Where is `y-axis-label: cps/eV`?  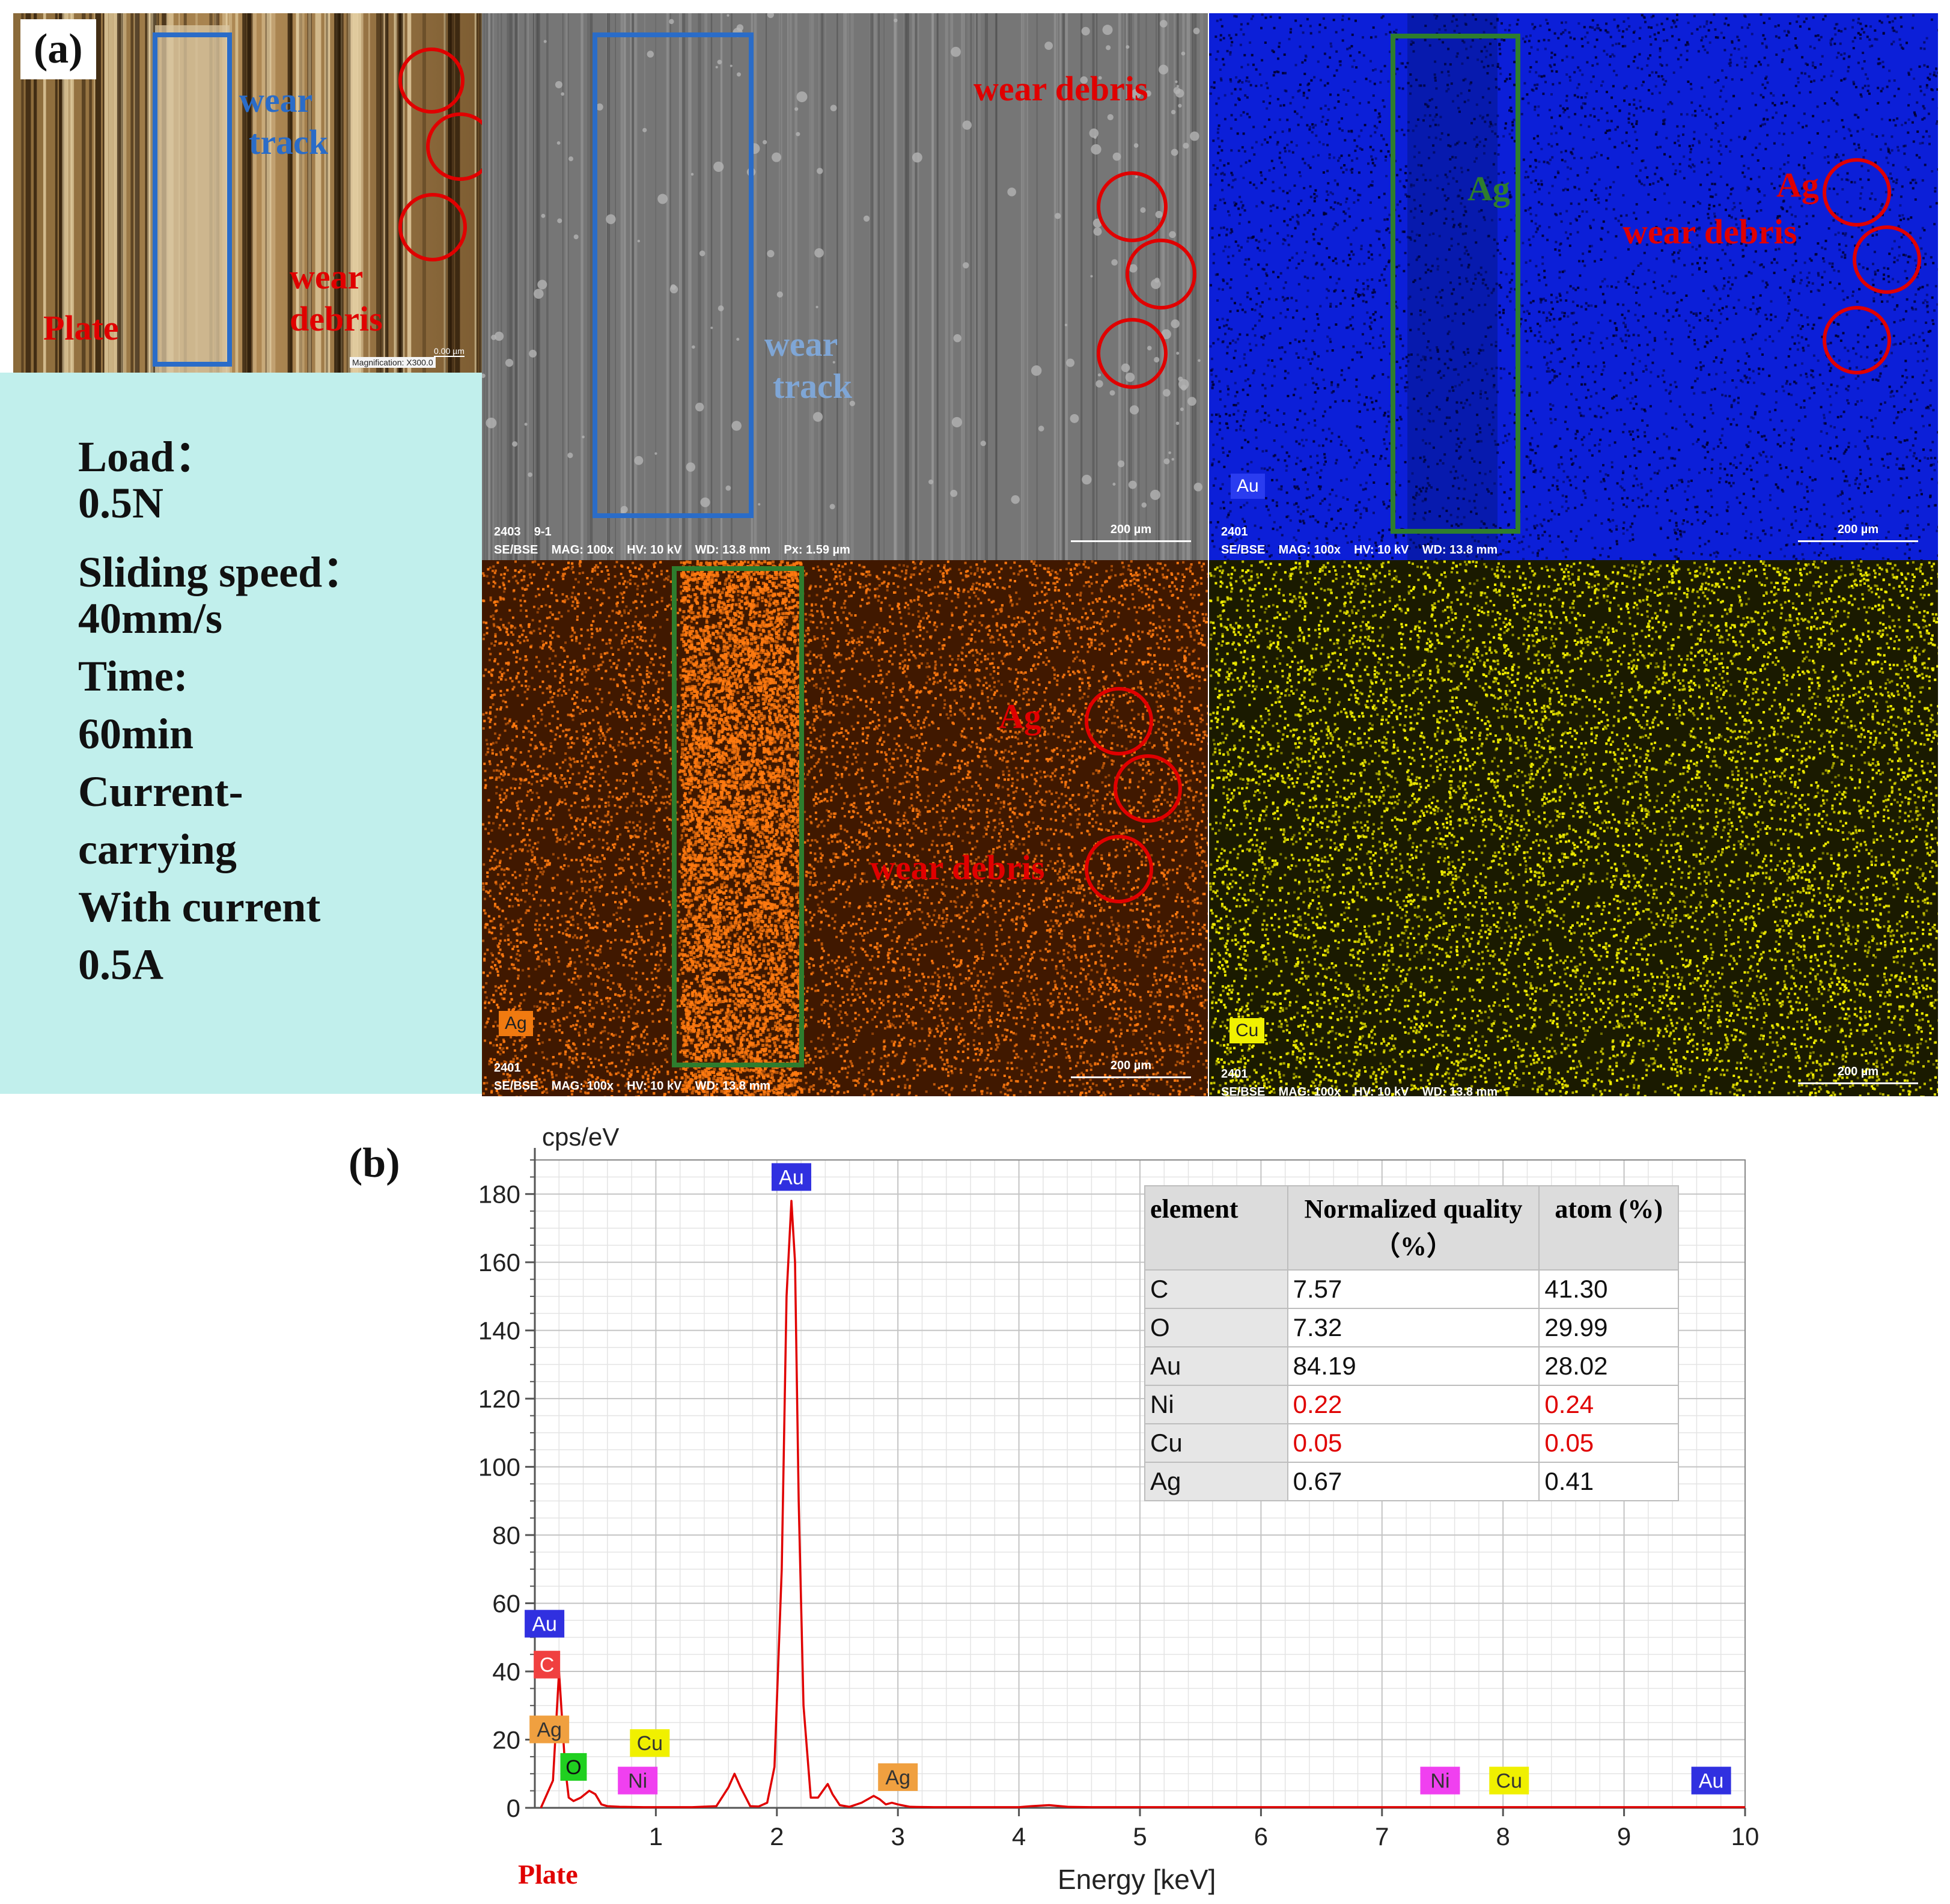
y-axis-label: cps/eV is located at coordinates (581, 1137).